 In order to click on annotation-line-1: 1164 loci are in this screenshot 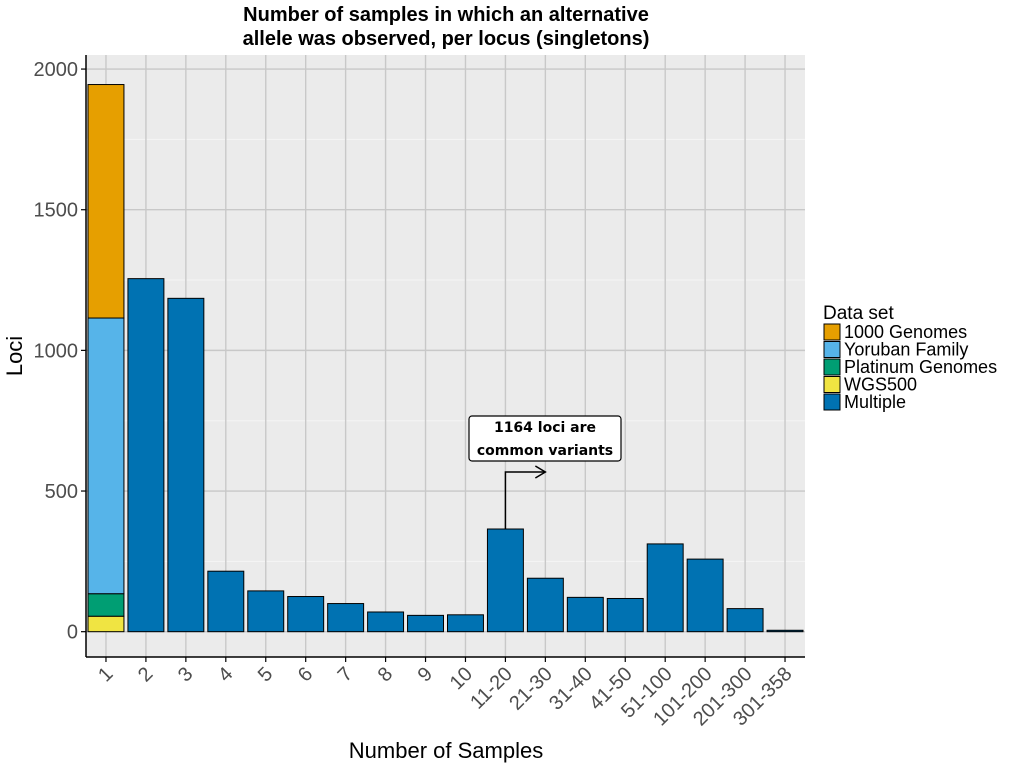, I will do `click(545, 428)`.